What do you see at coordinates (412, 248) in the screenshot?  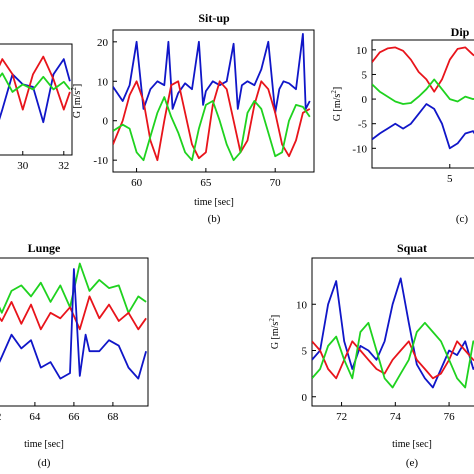 I see `chart-title: Squat` at bounding box center [412, 248].